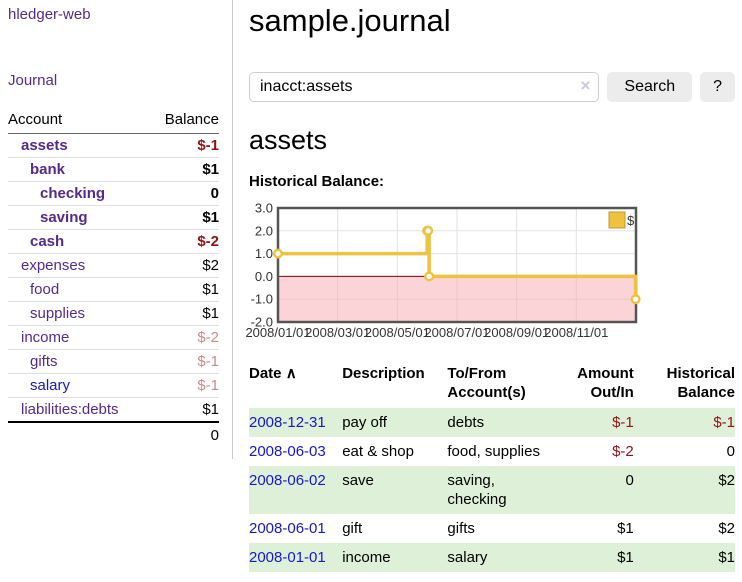  I want to click on transaction-date-link: 2008-06-03, so click(287, 451).